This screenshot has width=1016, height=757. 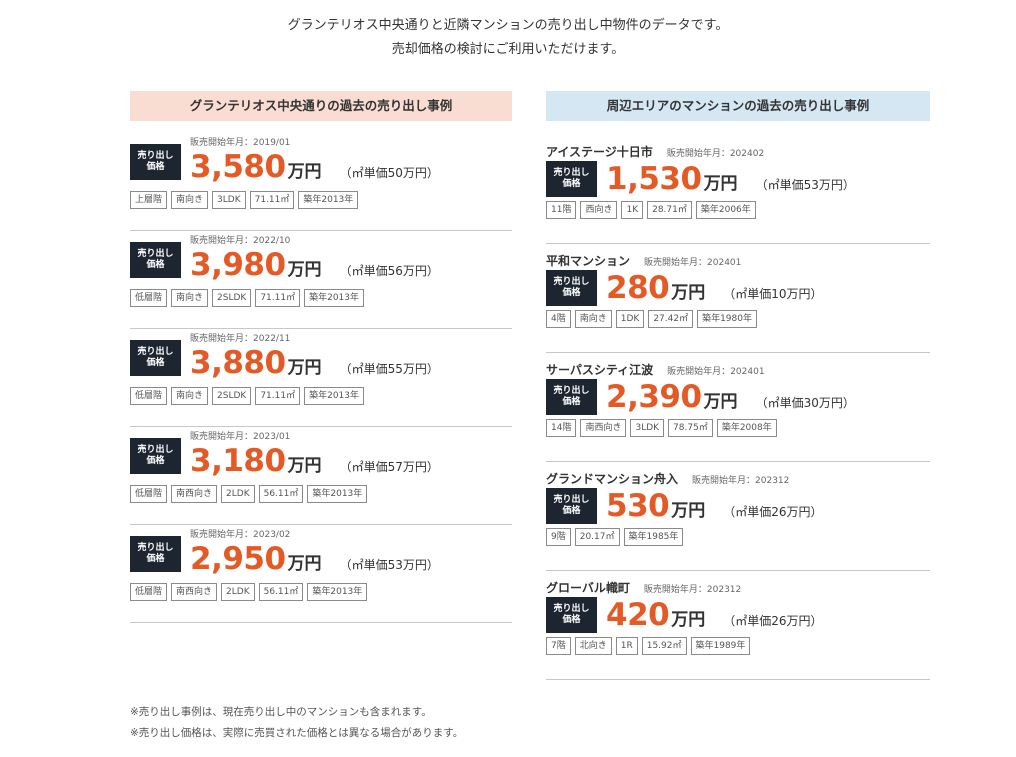 I want to click on tag-layout: 1DK, so click(x=630, y=319).